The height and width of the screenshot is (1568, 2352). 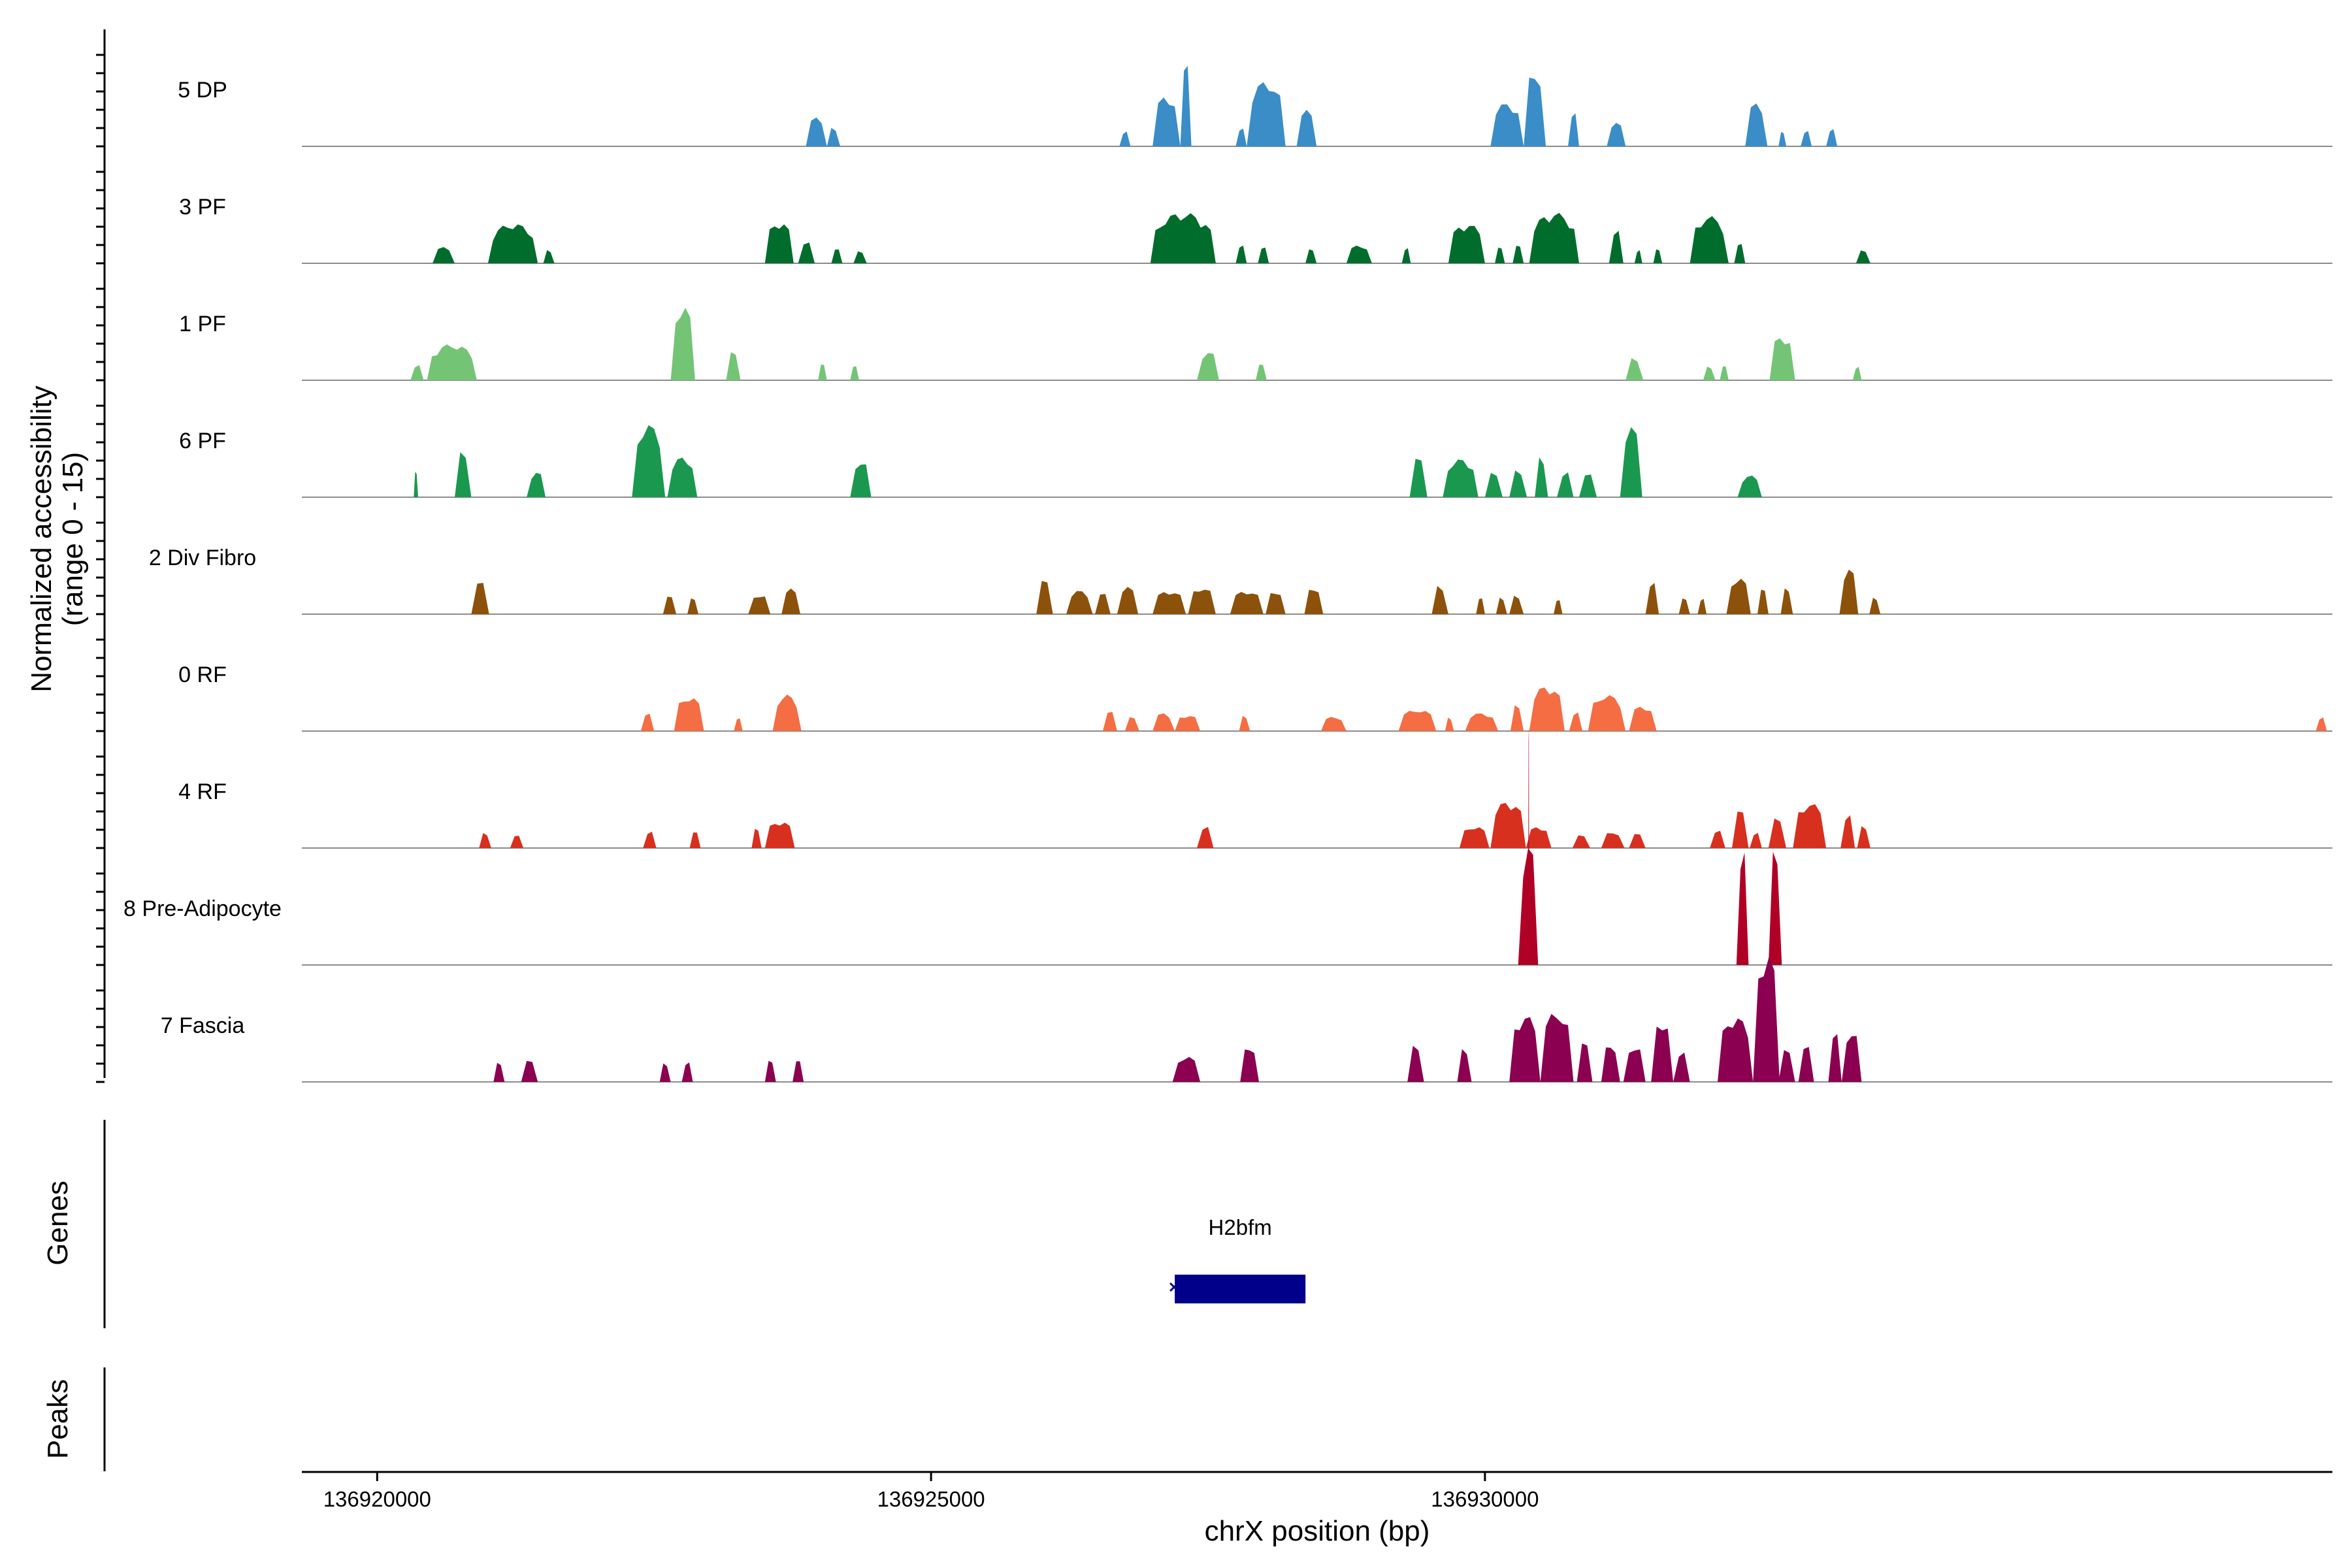 What do you see at coordinates (202, 908) in the screenshot?
I see `track-label-8-pre-adipocyte: 8 Pre-Adipocyte` at bounding box center [202, 908].